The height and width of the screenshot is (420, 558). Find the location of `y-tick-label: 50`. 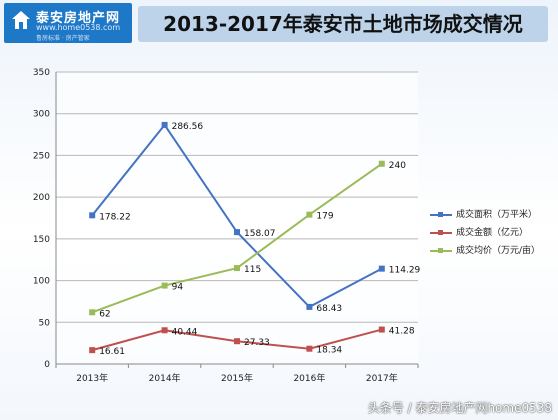

y-tick-label: 50 is located at coordinates (45, 323).